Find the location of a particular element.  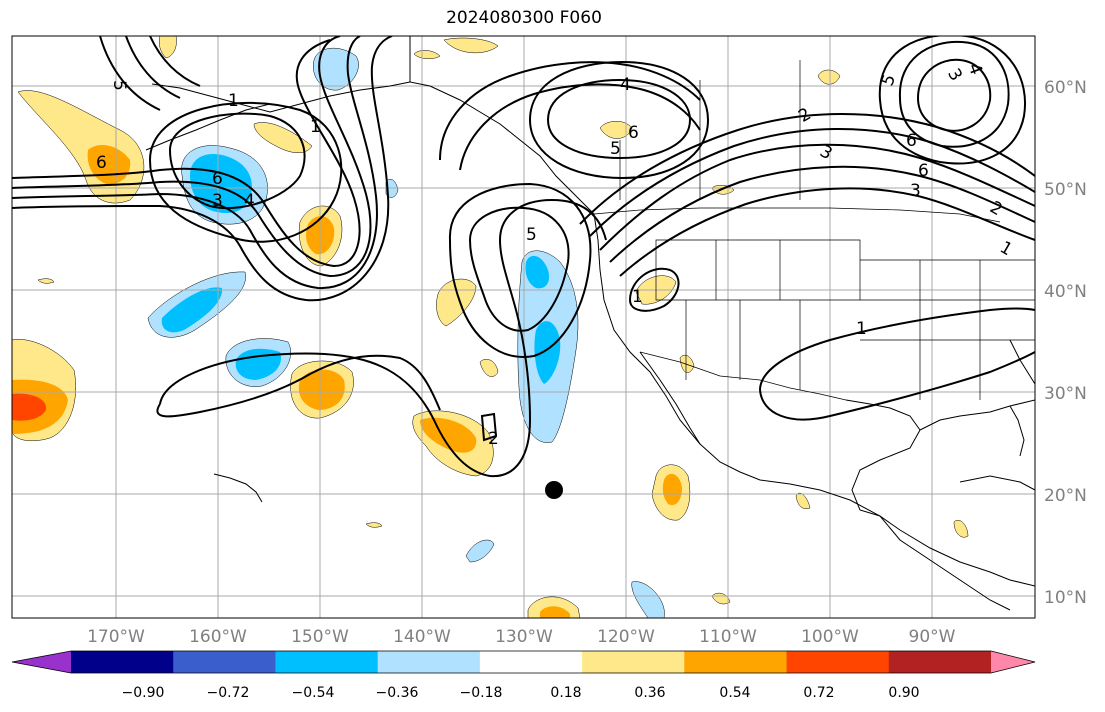

pos-core-sw is located at coordinates (448, 435).